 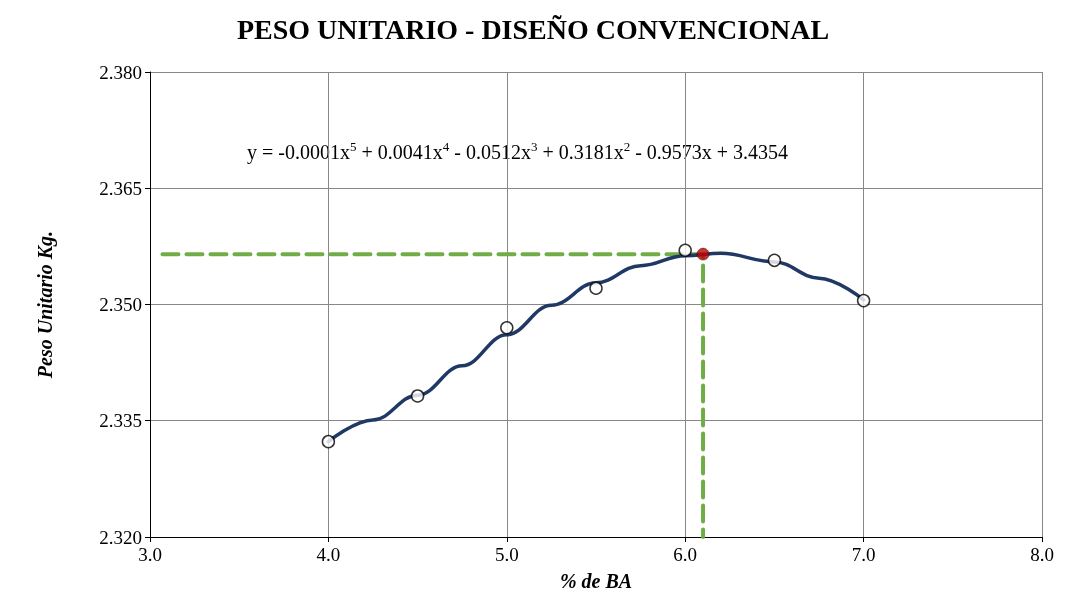 What do you see at coordinates (328, 554) in the screenshot?
I see `x-tick-label: 4.0` at bounding box center [328, 554].